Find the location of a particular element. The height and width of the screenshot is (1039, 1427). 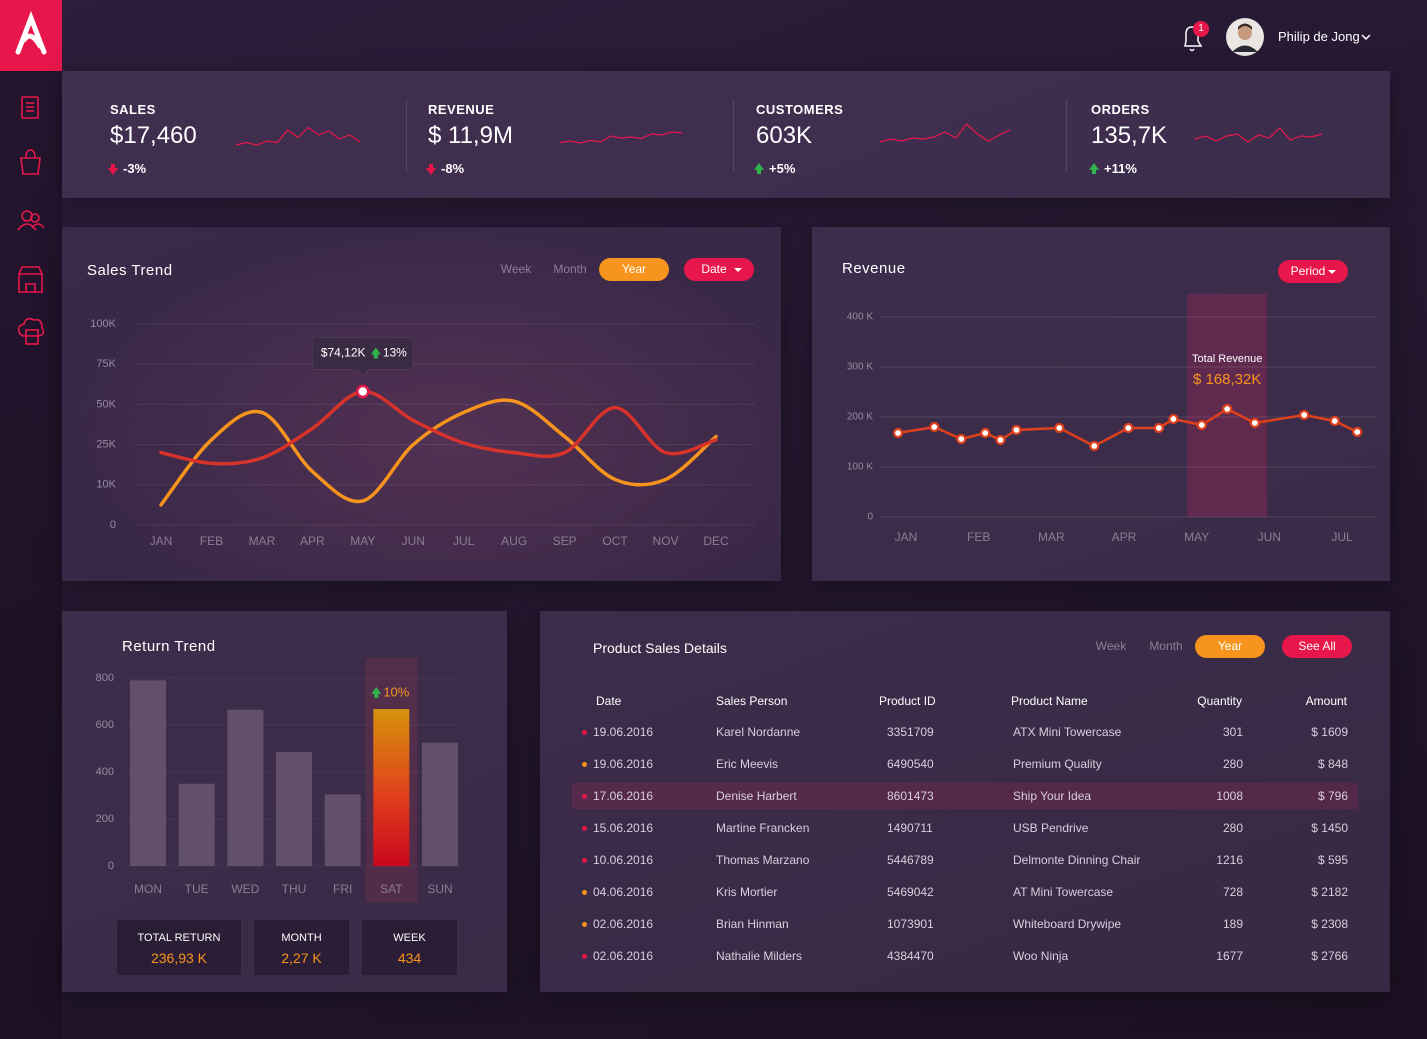

column-header: Amount is located at coordinates (1326, 701).